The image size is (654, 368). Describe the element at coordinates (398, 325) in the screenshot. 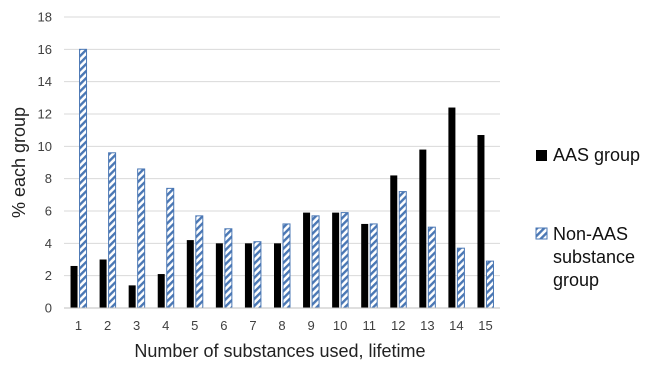

I see `x-tick-label: 12` at that location.